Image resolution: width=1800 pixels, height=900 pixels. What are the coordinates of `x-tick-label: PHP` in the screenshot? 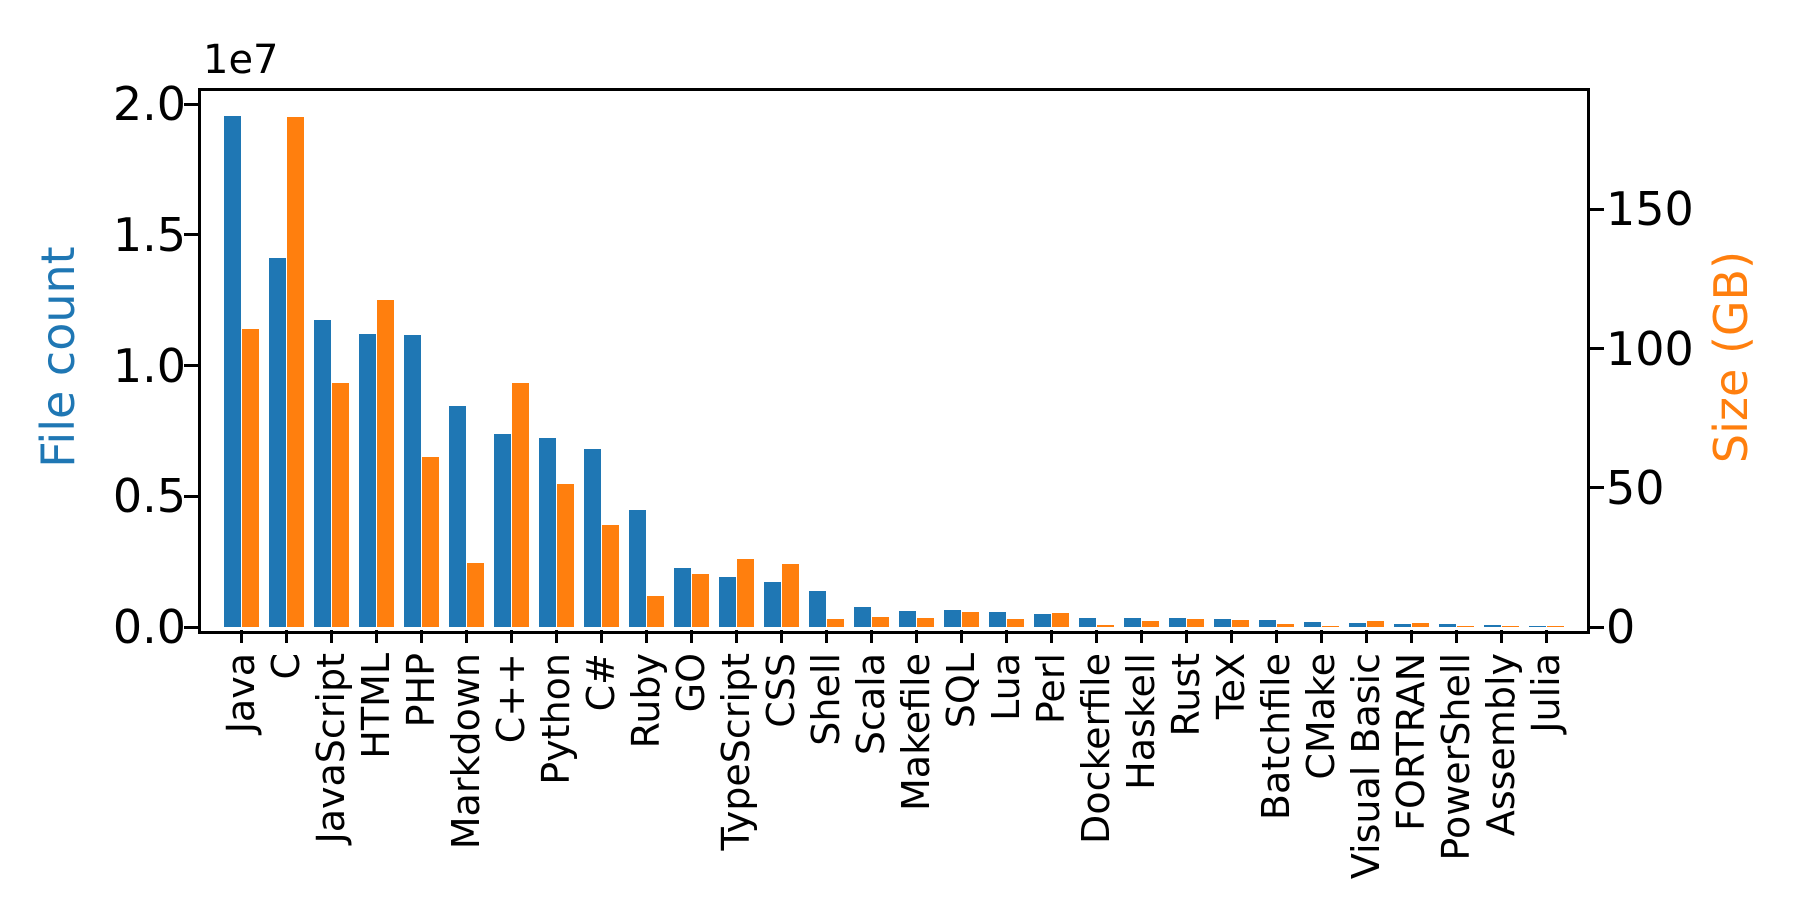 It's located at (421, 690).